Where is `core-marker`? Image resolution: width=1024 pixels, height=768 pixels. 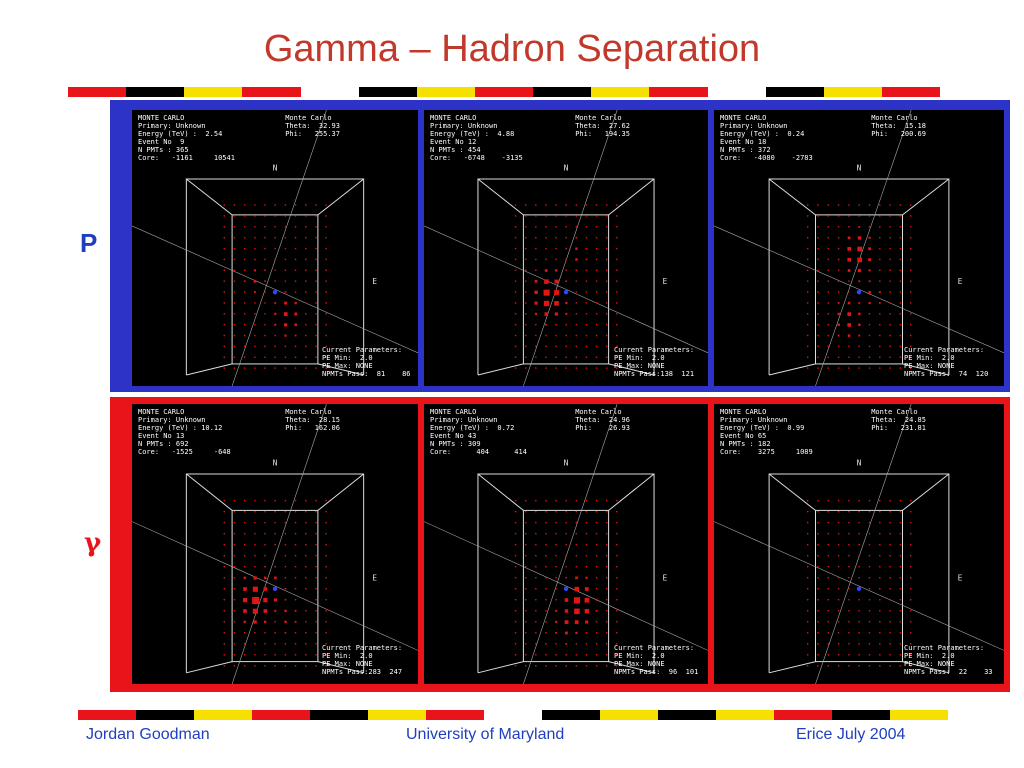 core-marker is located at coordinates (859, 588).